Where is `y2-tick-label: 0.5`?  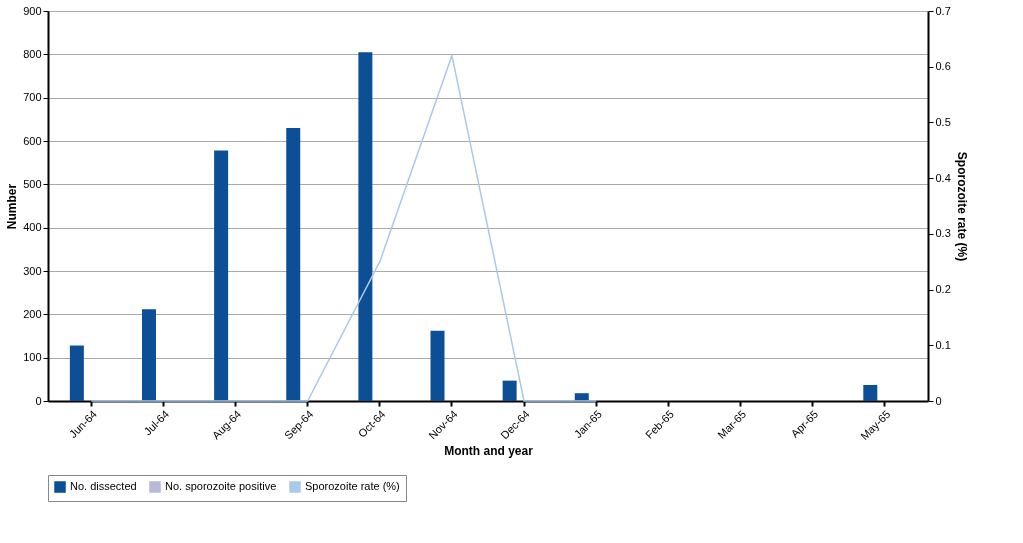
y2-tick-label: 0.5 is located at coordinates (943, 121).